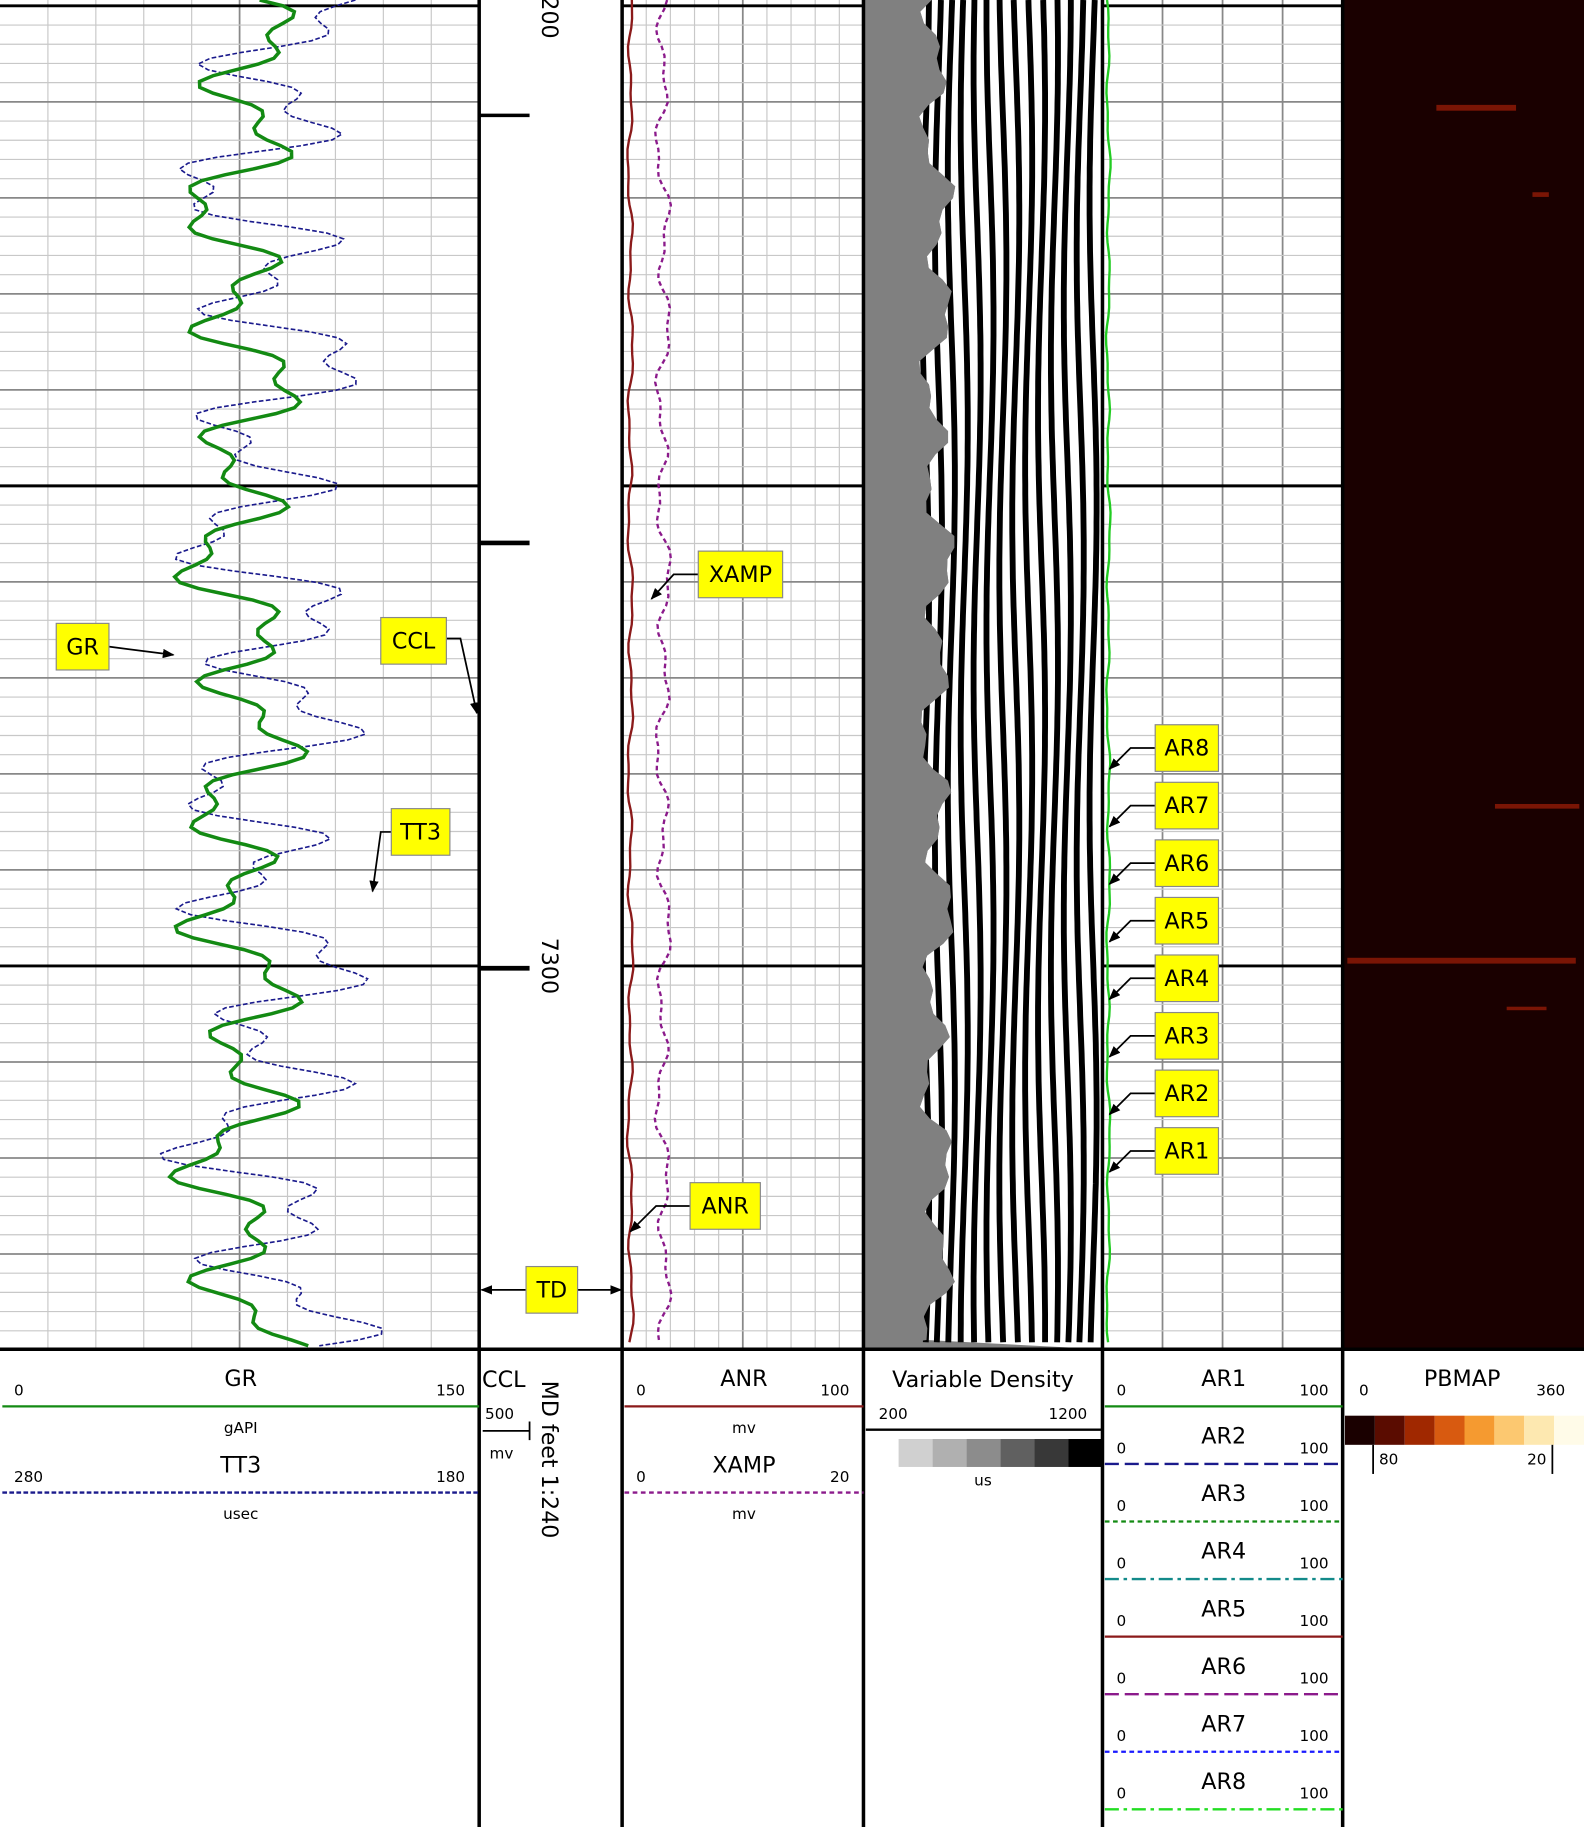 This screenshot has height=1827, width=1584. What do you see at coordinates (1223, 1494) in the screenshot?
I see `curve-name: AR3` at bounding box center [1223, 1494].